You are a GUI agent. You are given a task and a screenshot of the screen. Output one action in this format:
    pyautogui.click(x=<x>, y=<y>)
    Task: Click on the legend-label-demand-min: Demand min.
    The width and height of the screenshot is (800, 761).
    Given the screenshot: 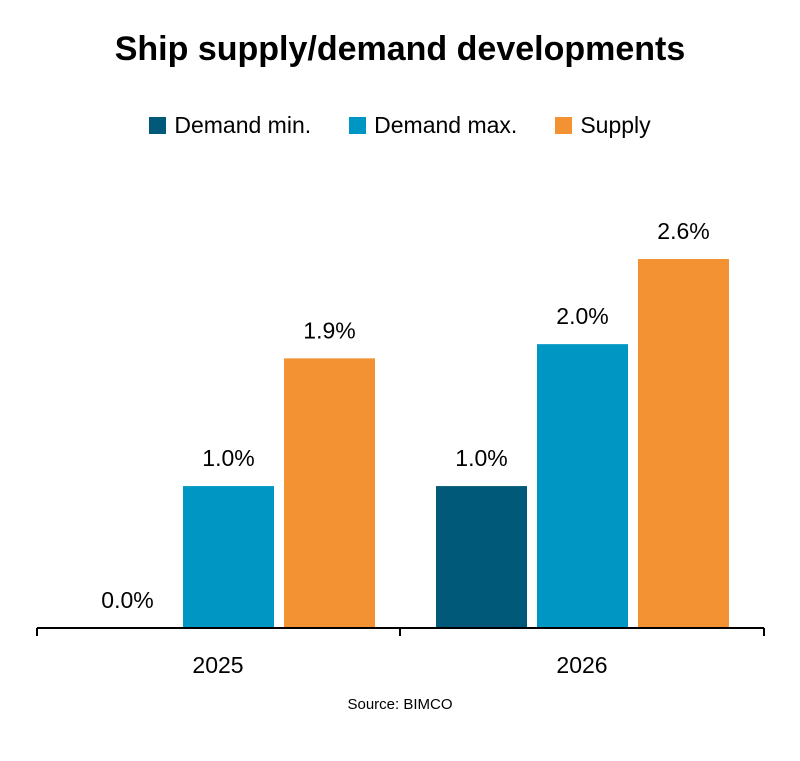 What is the action you would take?
    pyautogui.click(x=243, y=125)
    